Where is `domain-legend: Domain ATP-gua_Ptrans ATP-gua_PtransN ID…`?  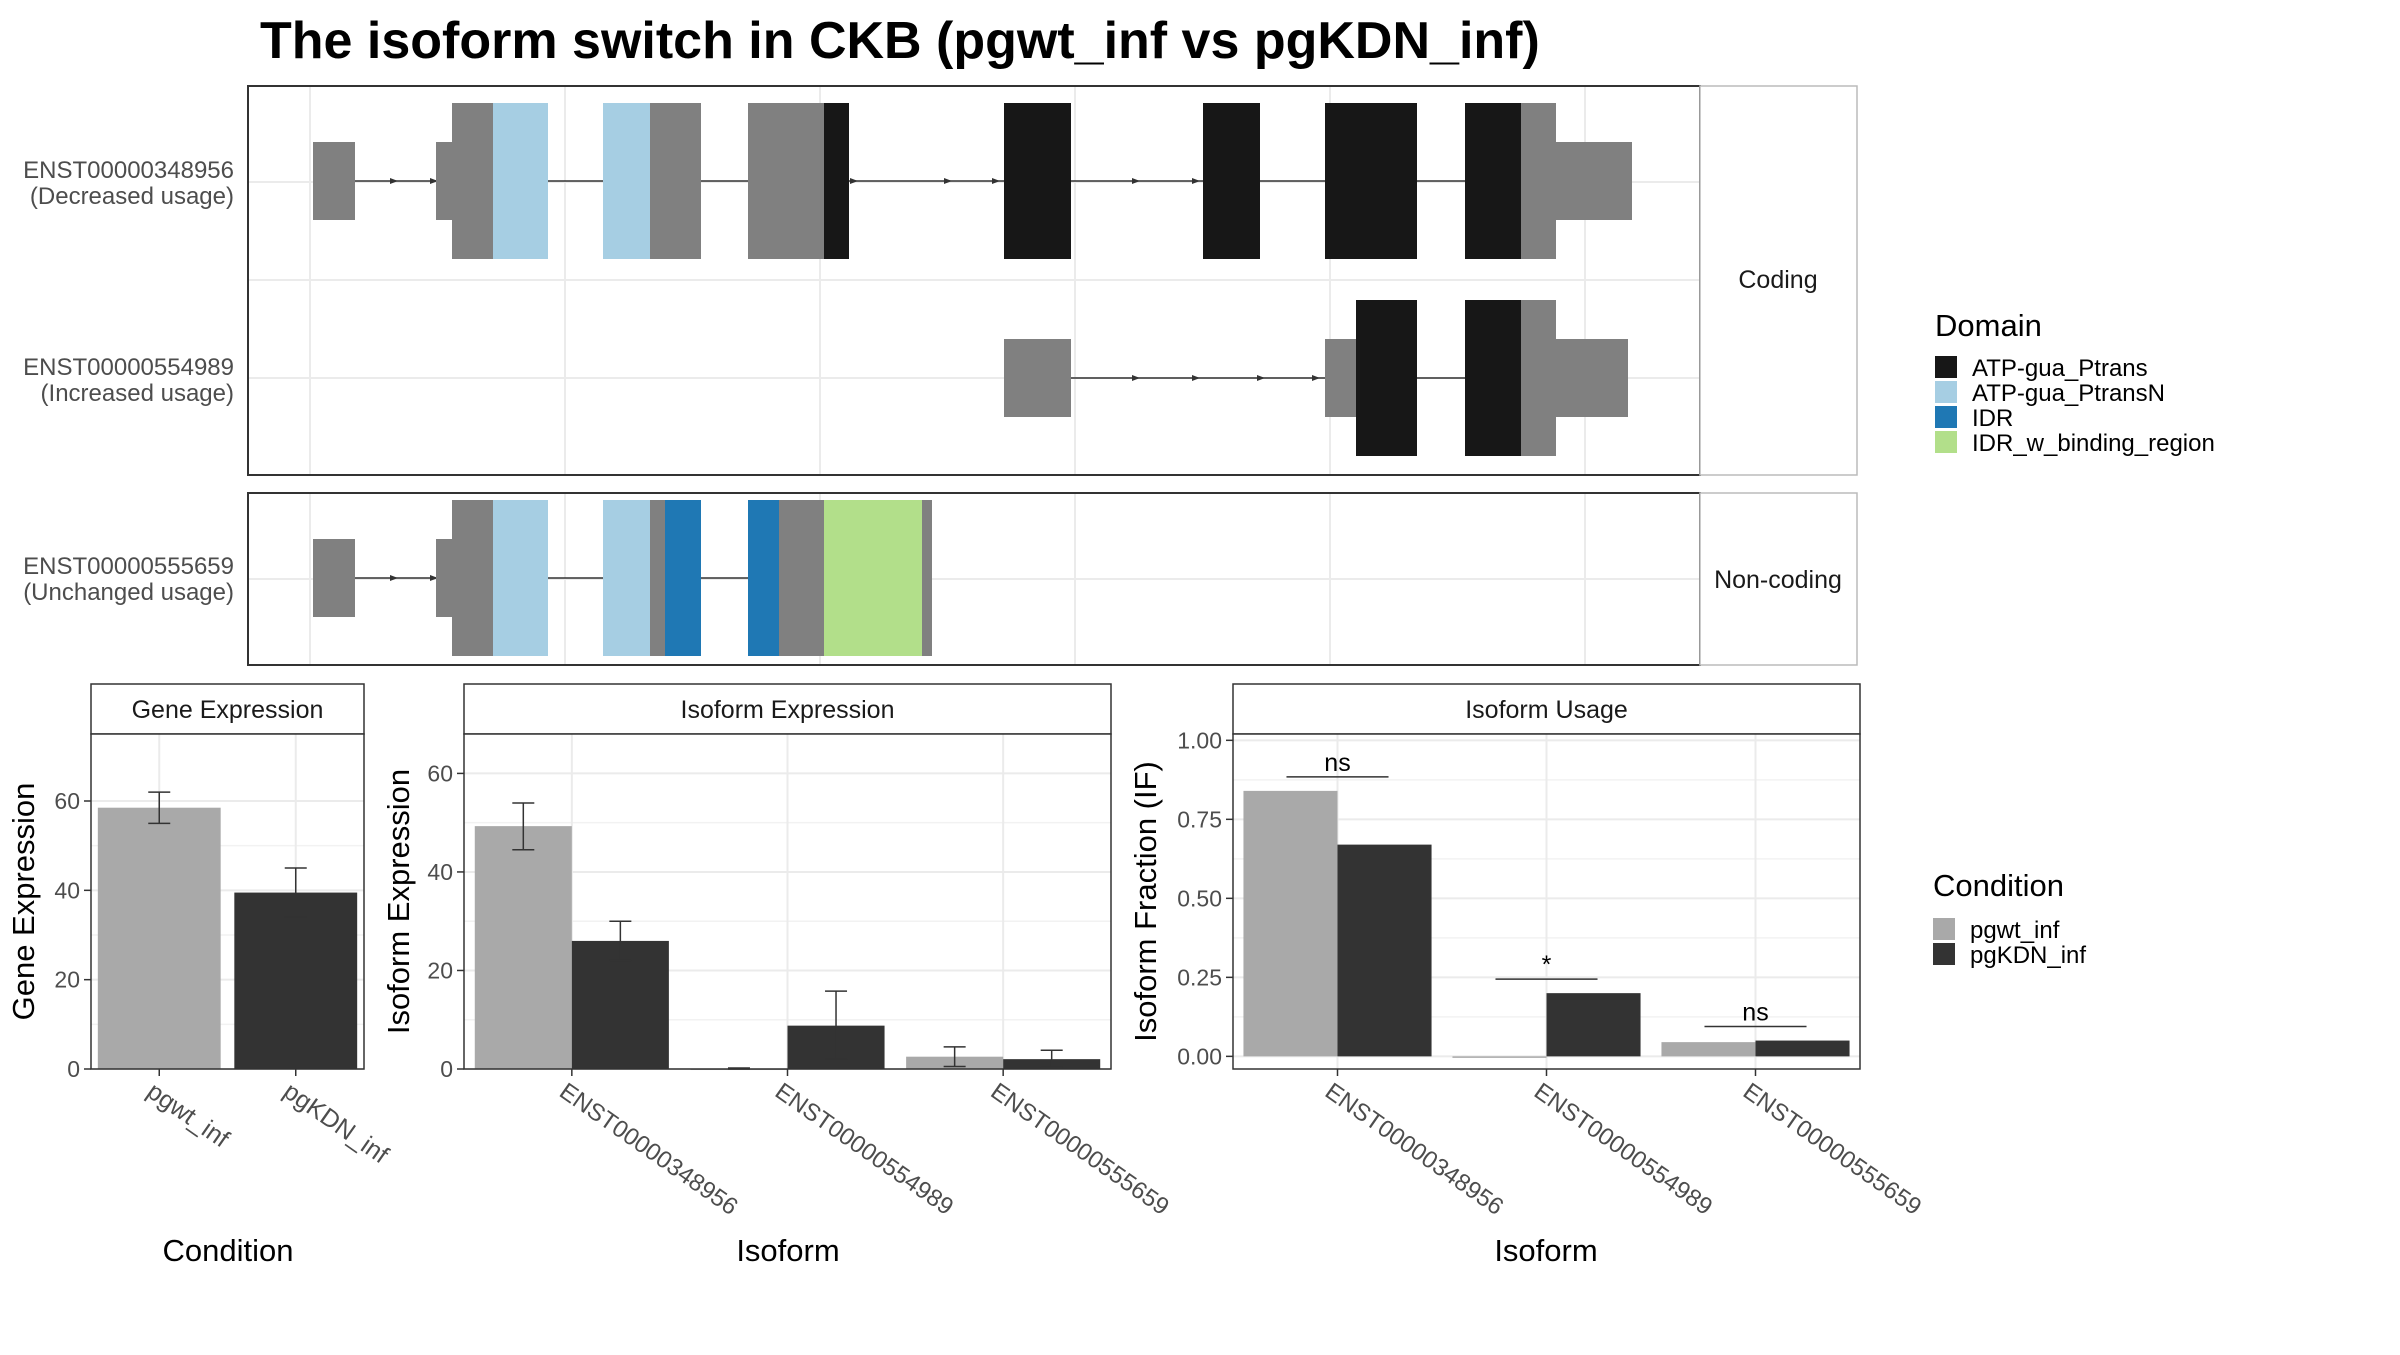
domain-legend: Domain ATP-gua_Ptrans ATP-gua_PtransN ID… is located at coordinates (2075, 382).